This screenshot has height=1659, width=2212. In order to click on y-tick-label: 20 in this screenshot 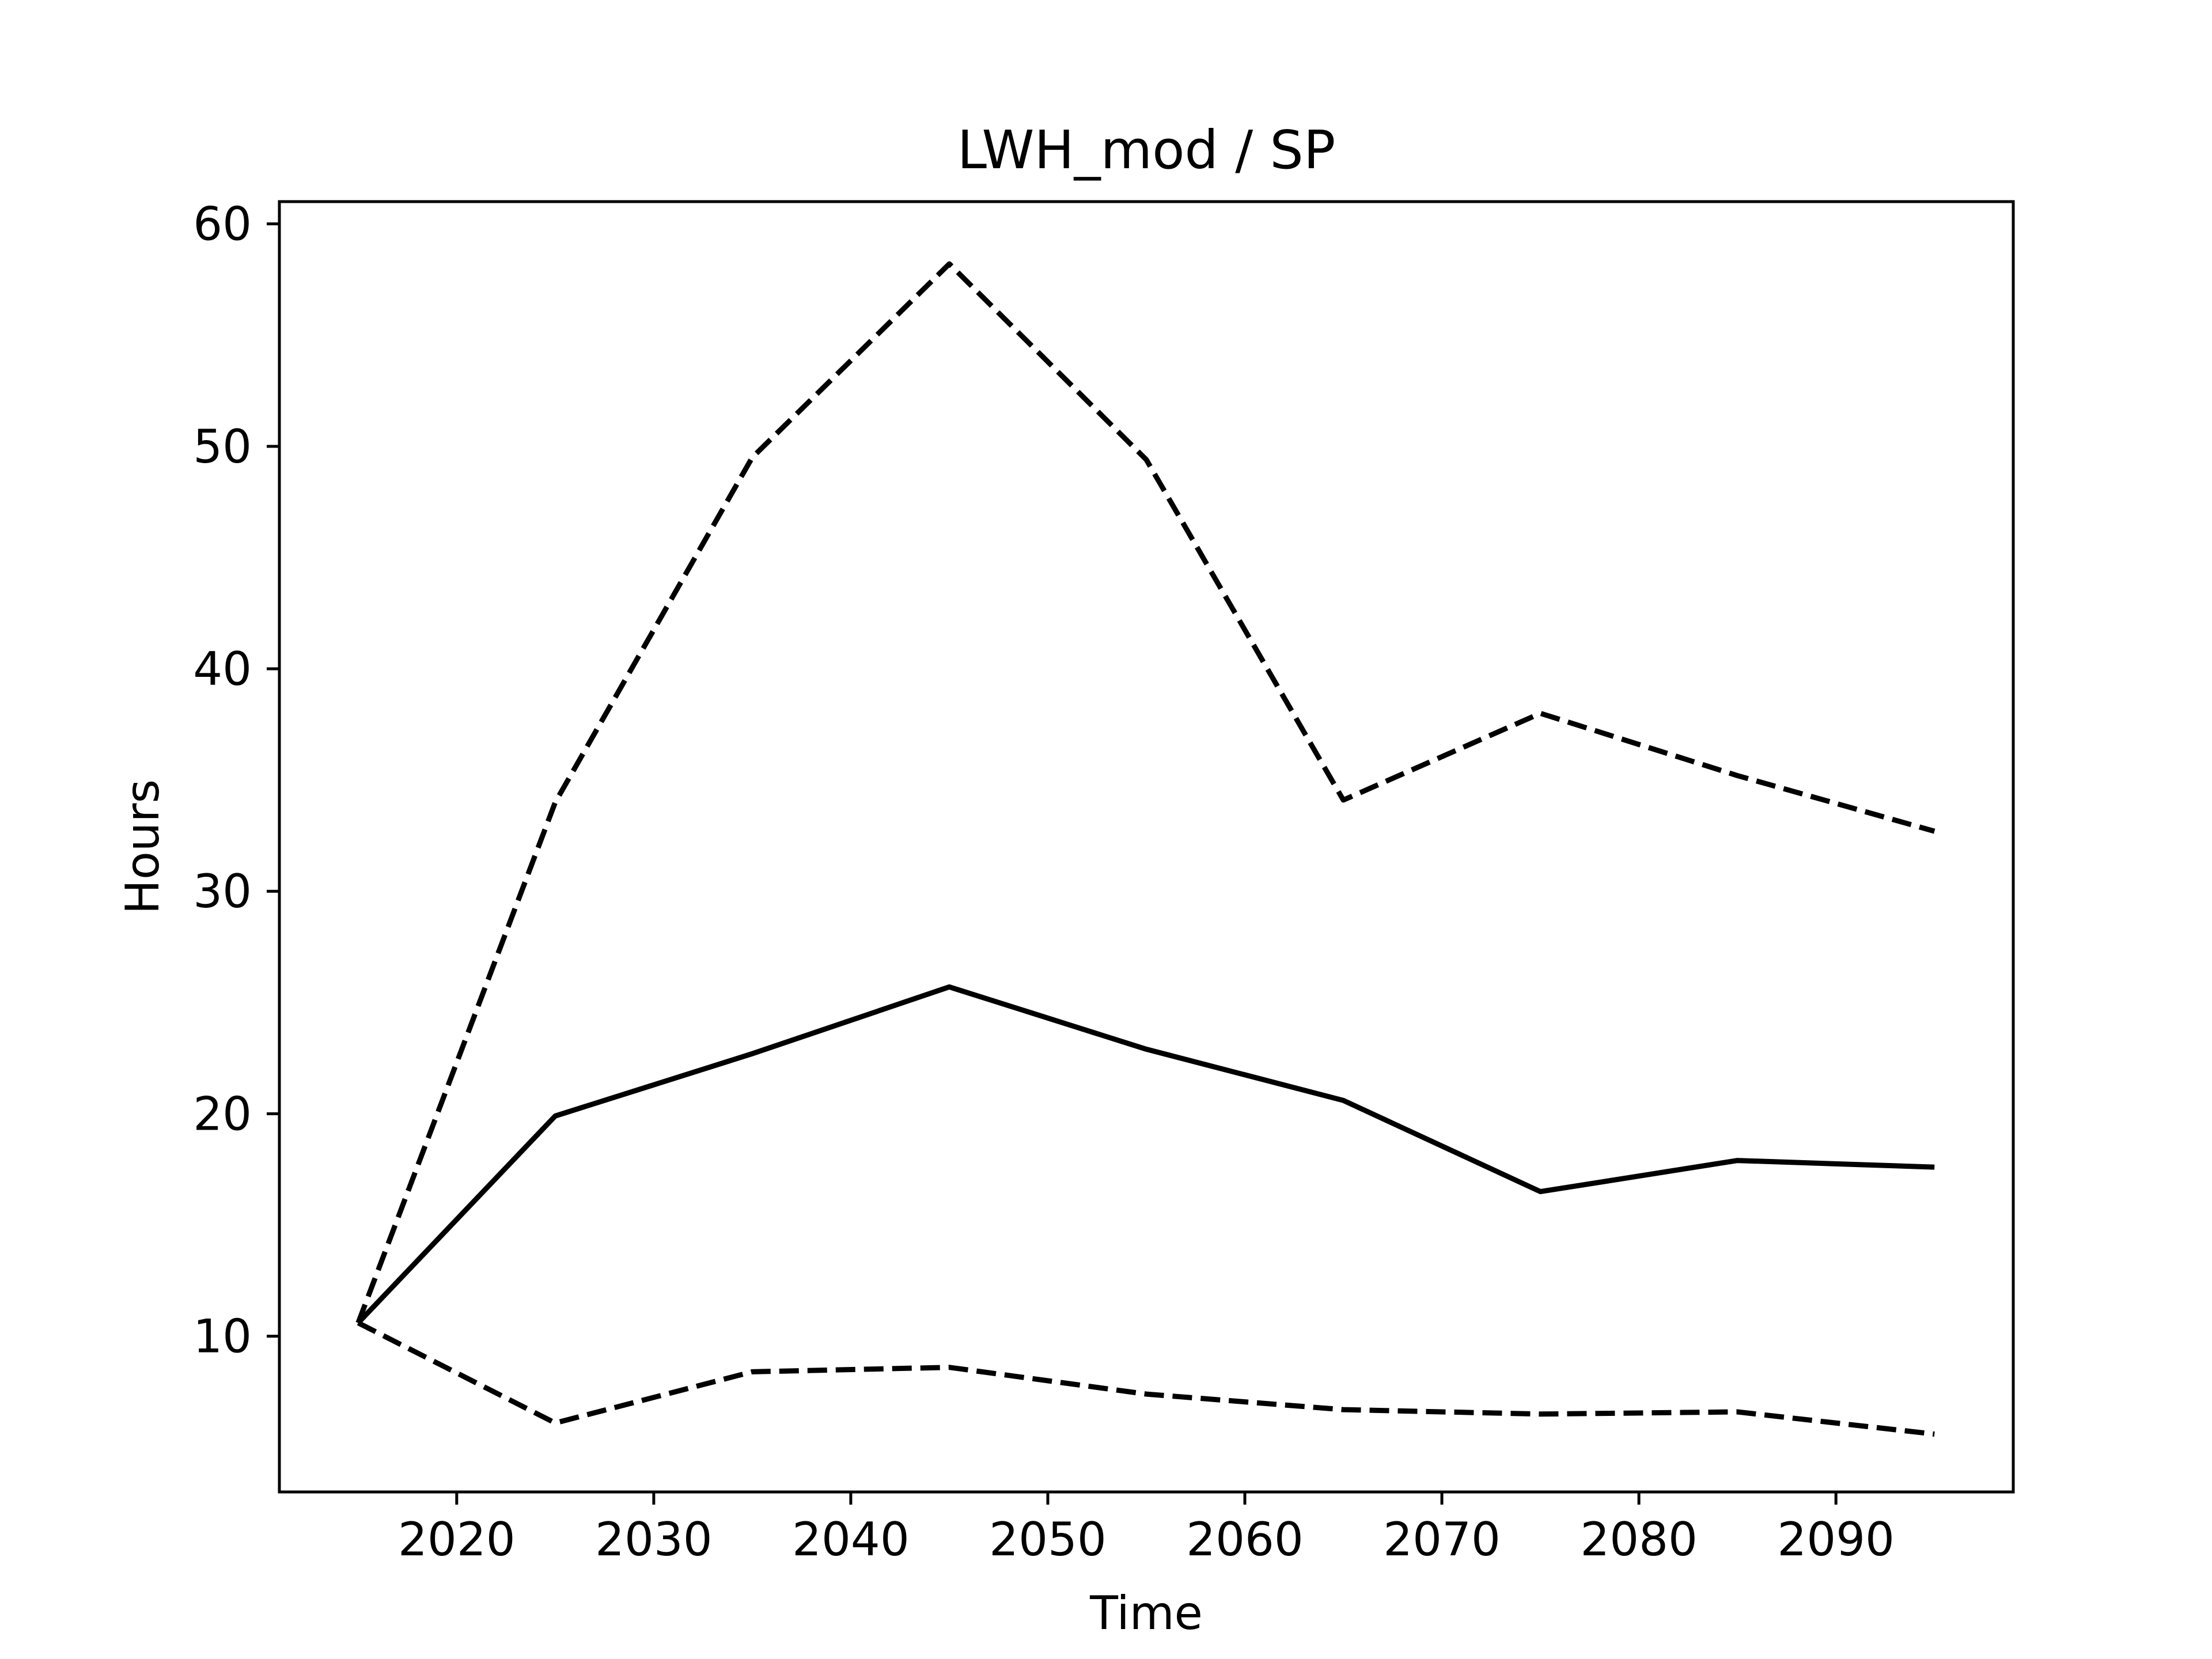, I will do `click(222, 1114)`.